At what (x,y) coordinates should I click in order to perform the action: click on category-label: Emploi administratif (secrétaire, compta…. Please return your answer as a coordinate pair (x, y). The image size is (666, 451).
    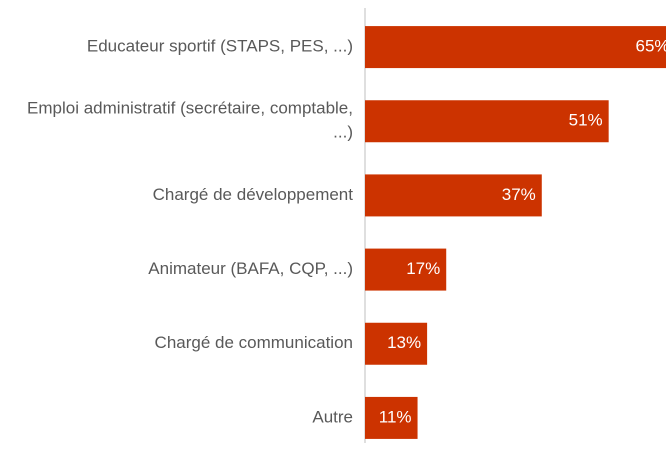
    Looking at the image, I should click on (190, 120).